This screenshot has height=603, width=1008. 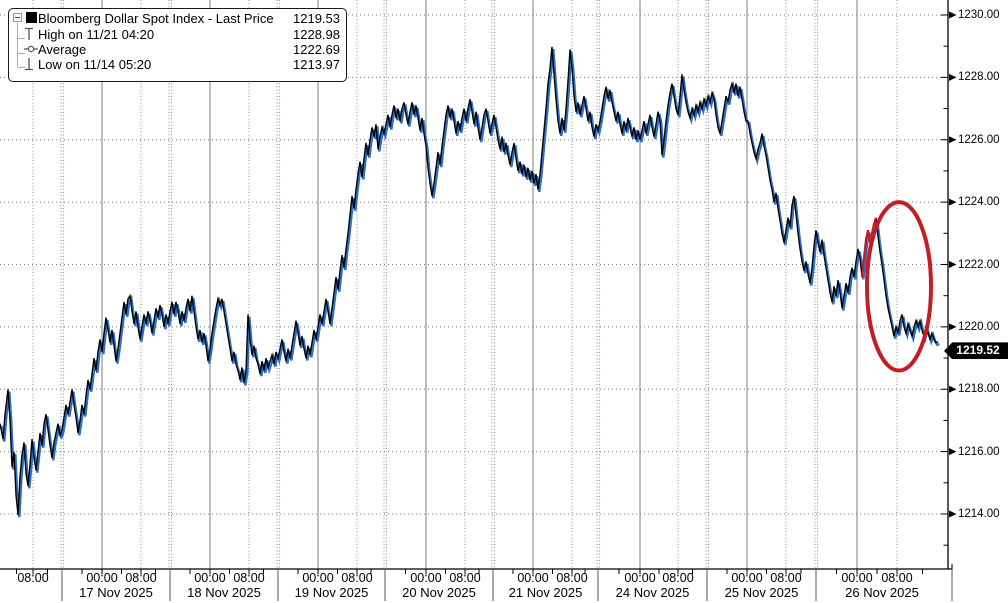 I want to click on y-axis-tick-label: 1216.00, so click(x=979, y=451).